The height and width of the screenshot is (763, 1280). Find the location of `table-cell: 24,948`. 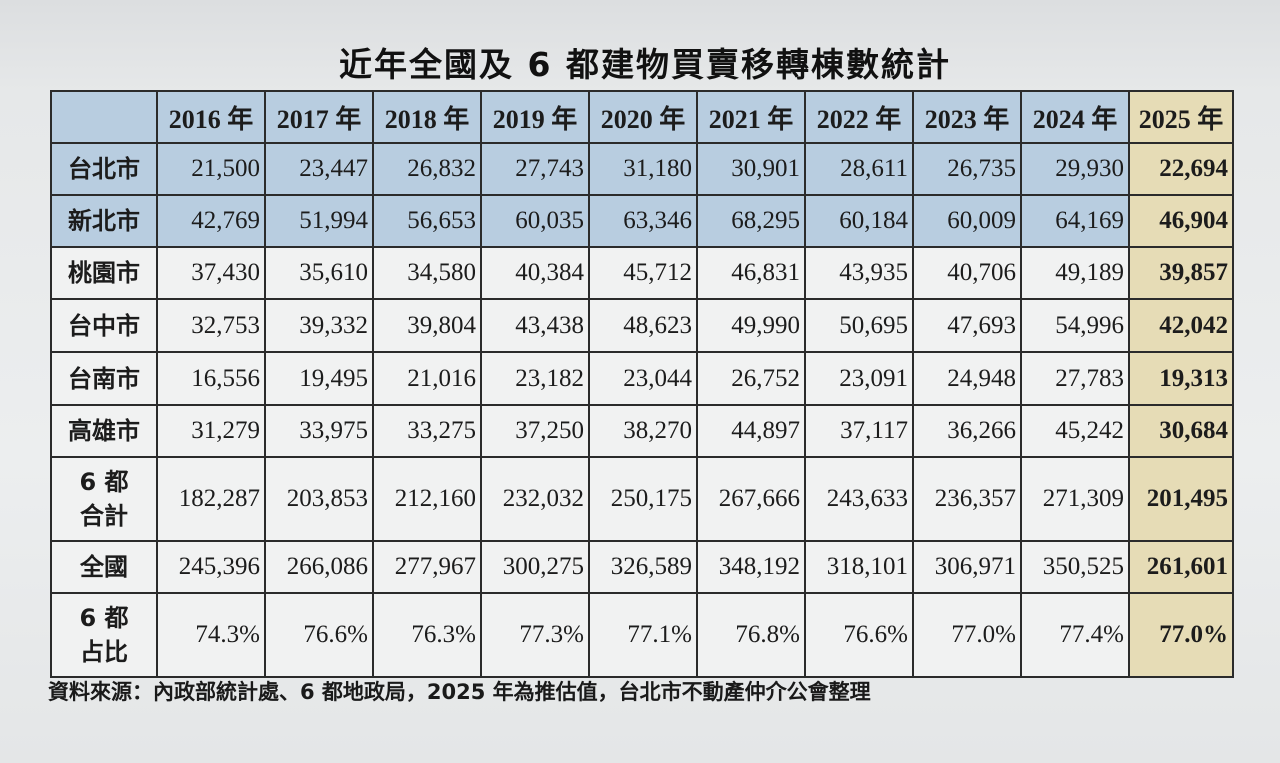

table-cell: 24,948 is located at coordinates (967, 378).